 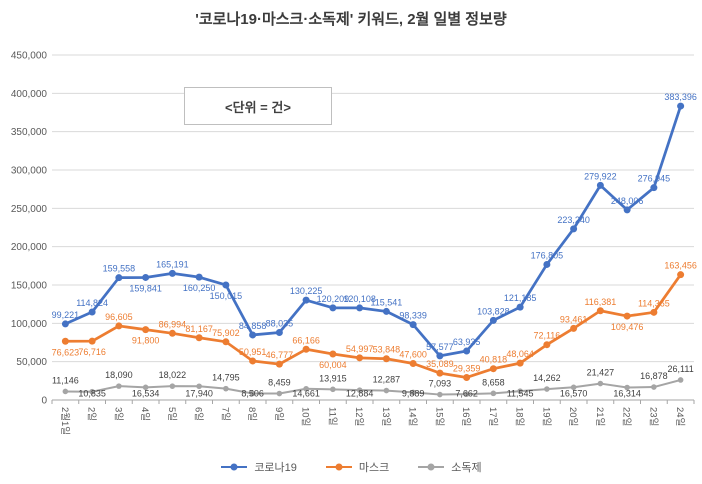 What do you see at coordinates (119, 269) in the screenshot?
I see `data-label: 159,558` at bounding box center [119, 269].